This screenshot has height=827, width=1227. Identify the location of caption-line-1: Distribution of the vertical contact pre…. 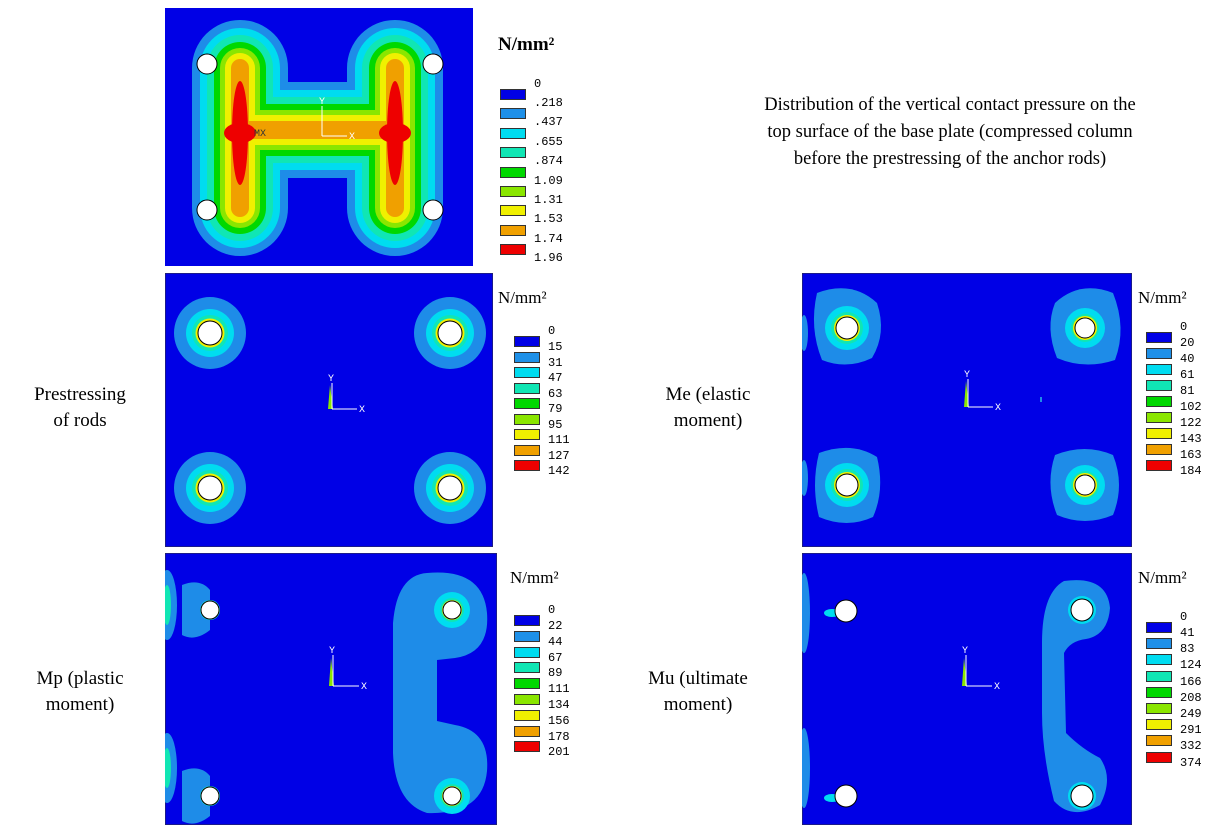
(950, 105).